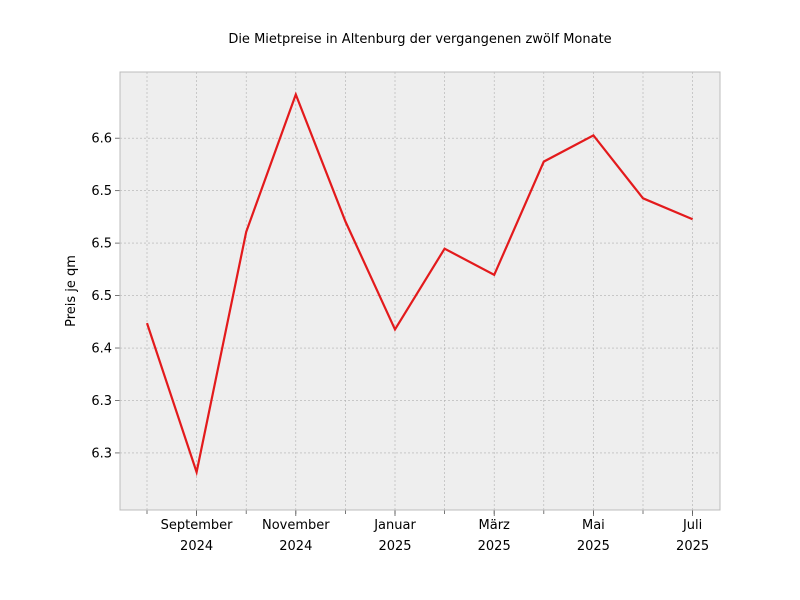 This screenshot has height=600, width=800. I want to click on x-tick-label-month: Mai, so click(593, 525).